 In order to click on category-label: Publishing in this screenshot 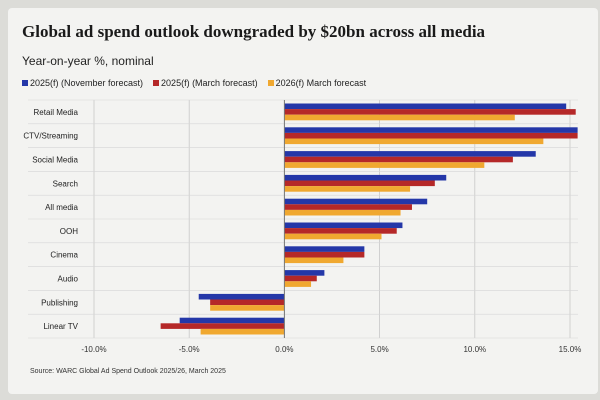, I will do `click(59, 302)`.